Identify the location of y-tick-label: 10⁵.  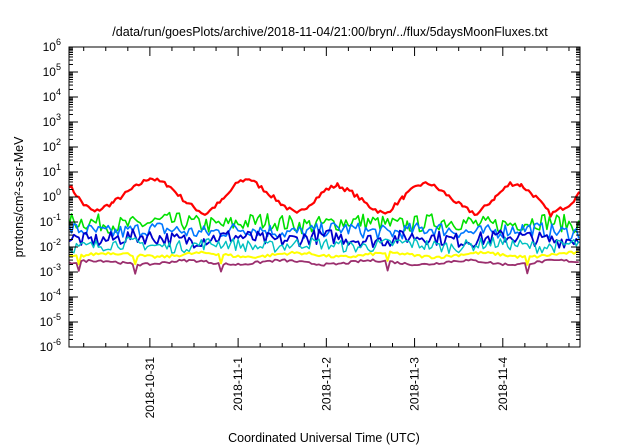
(52, 70).